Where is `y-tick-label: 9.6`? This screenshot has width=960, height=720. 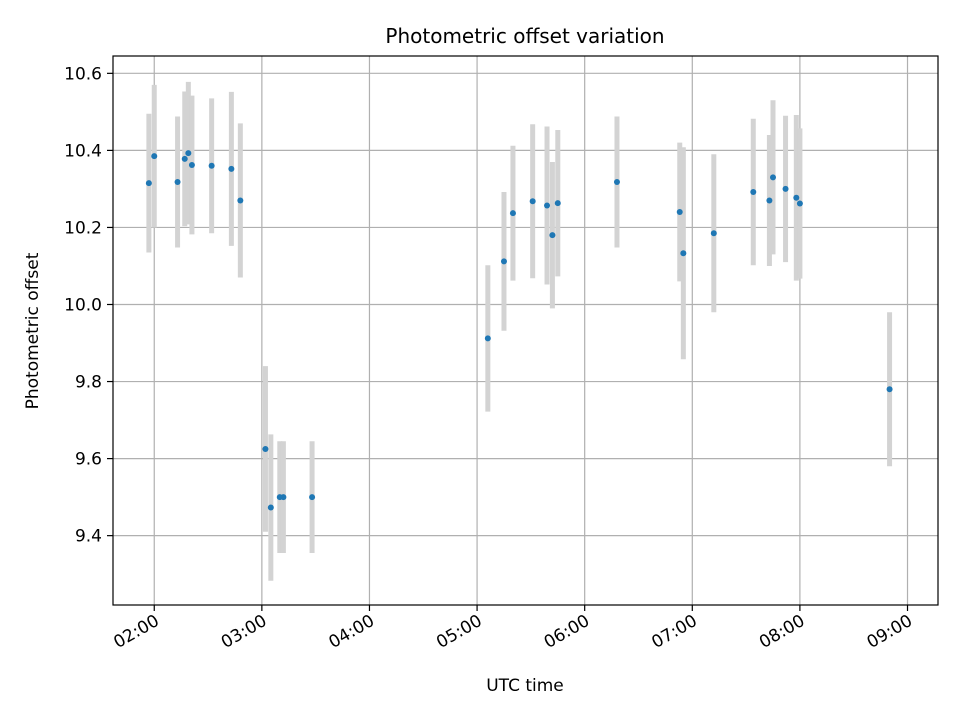 y-tick-label: 9.6 is located at coordinates (88, 460).